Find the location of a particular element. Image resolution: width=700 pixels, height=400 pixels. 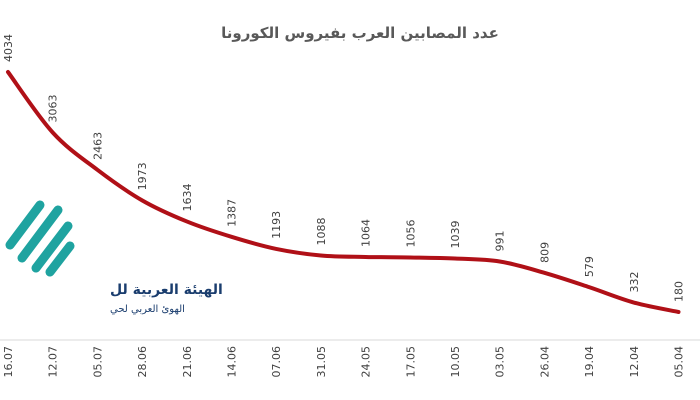

data-label: 180 is located at coordinates (679, 291).